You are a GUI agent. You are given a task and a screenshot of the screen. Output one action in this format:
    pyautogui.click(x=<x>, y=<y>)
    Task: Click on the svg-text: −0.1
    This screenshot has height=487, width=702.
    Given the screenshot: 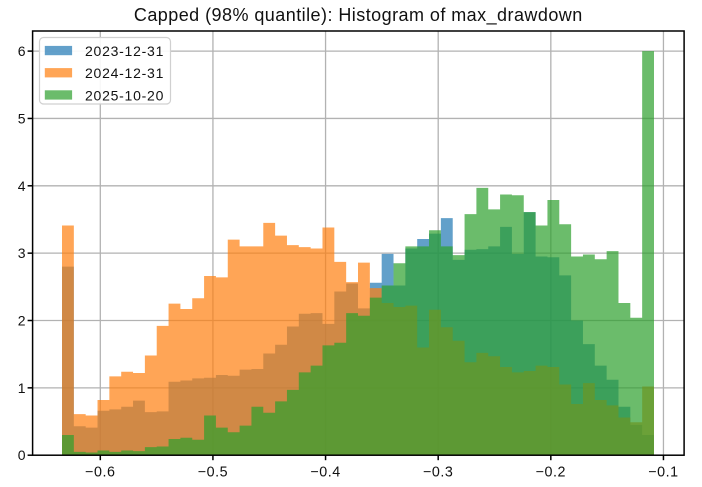 What is the action you would take?
    pyautogui.click(x=663, y=473)
    